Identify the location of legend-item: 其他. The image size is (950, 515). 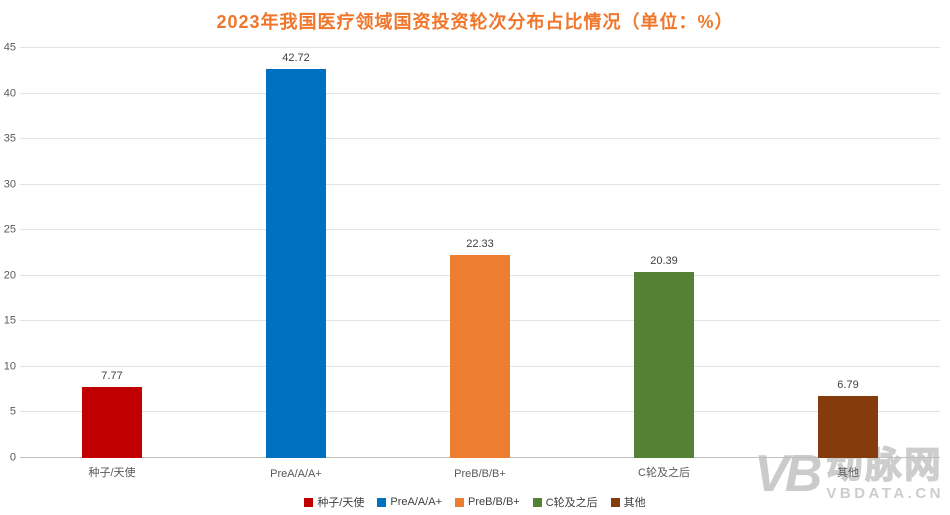
(628, 502).